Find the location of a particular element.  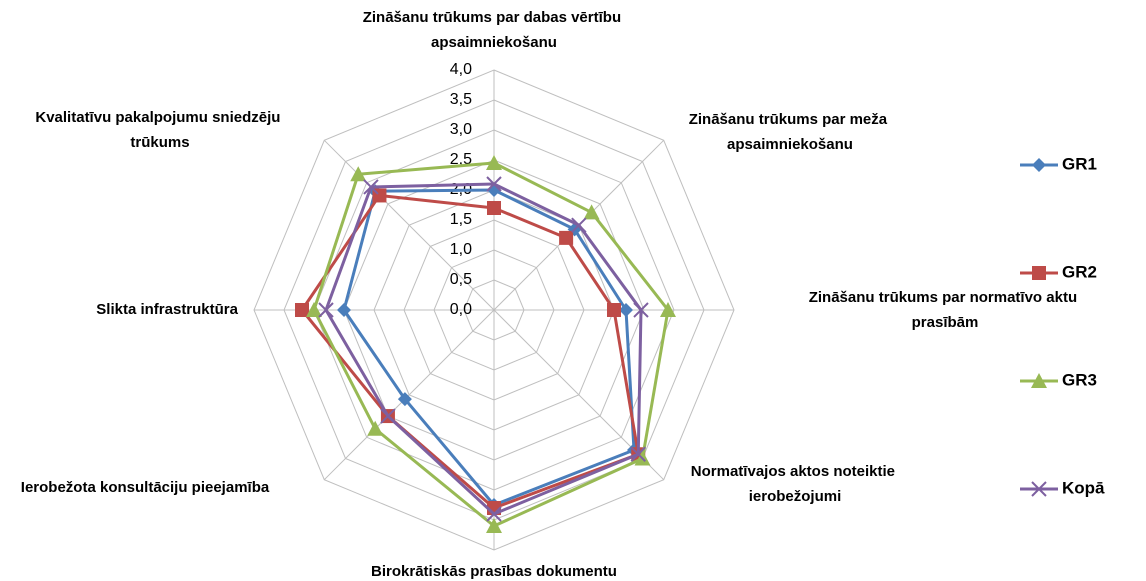

category-label: Ierobežota konsultāciju pieejamība is located at coordinates (145, 487).